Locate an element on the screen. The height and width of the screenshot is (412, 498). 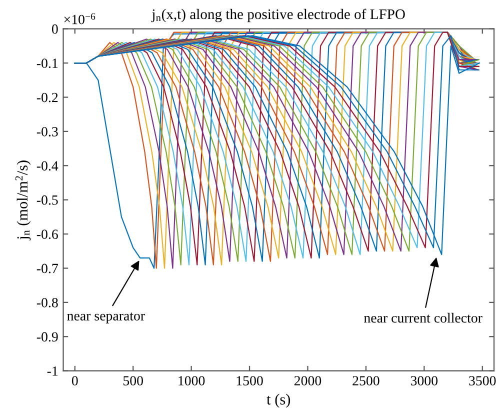
y-tick-label: -1 is located at coordinates (52, 371).